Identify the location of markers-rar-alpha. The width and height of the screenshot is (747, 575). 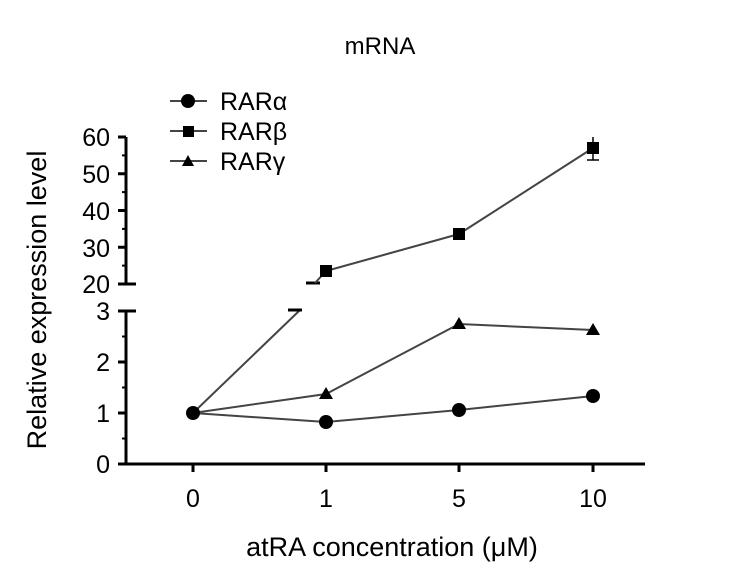
(393, 409).